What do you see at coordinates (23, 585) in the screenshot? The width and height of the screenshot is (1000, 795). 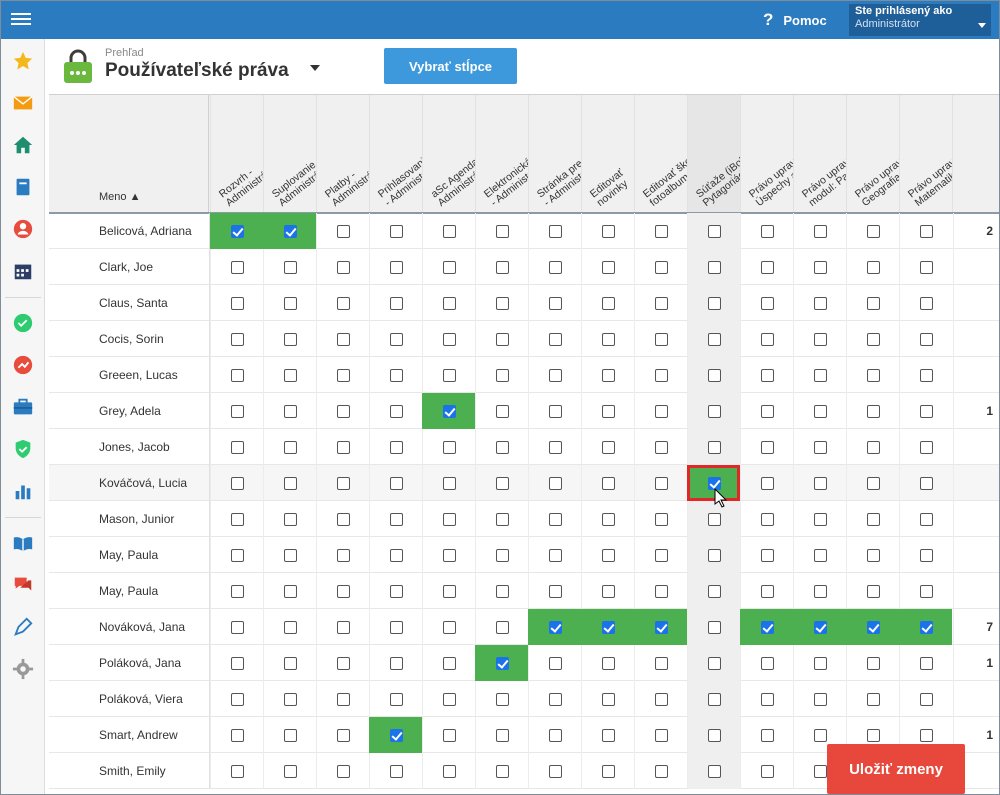 I see `chat-icon` at bounding box center [23, 585].